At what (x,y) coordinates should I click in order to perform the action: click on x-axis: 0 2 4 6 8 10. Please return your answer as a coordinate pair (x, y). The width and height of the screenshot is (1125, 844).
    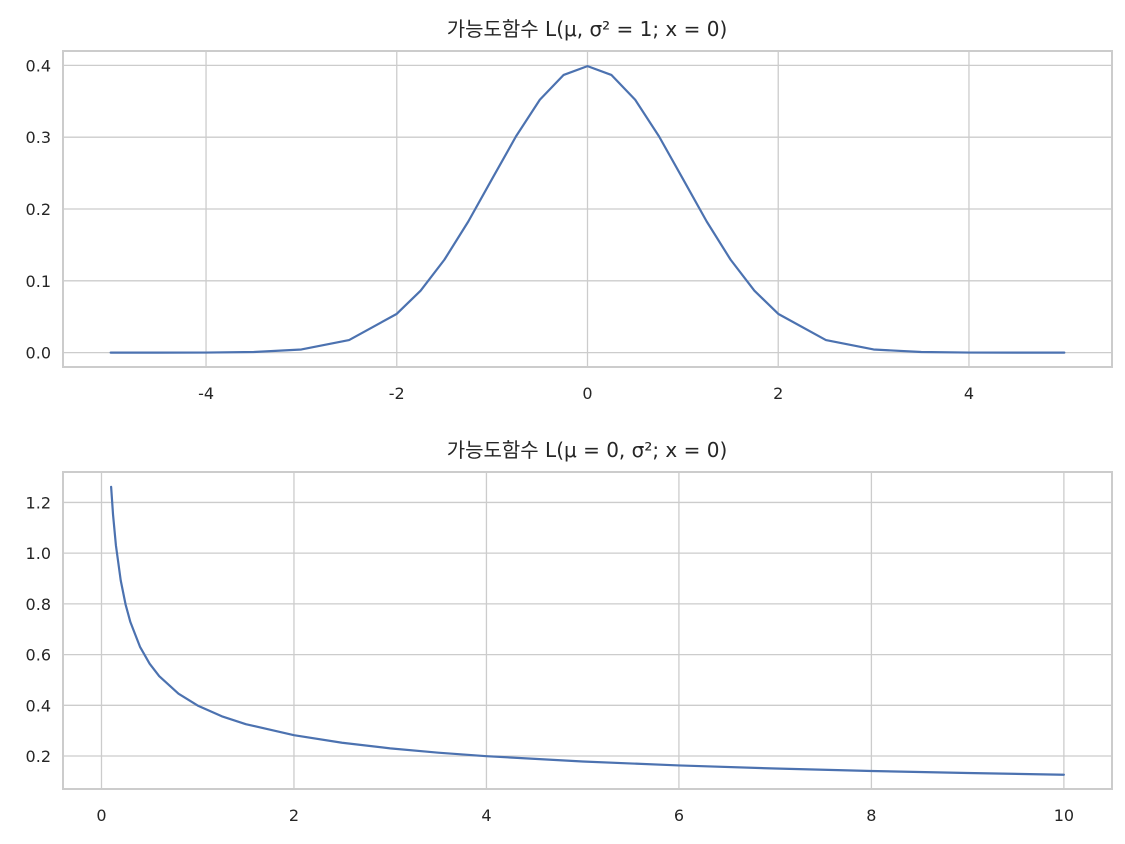
    Looking at the image, I should click on (585, 815).